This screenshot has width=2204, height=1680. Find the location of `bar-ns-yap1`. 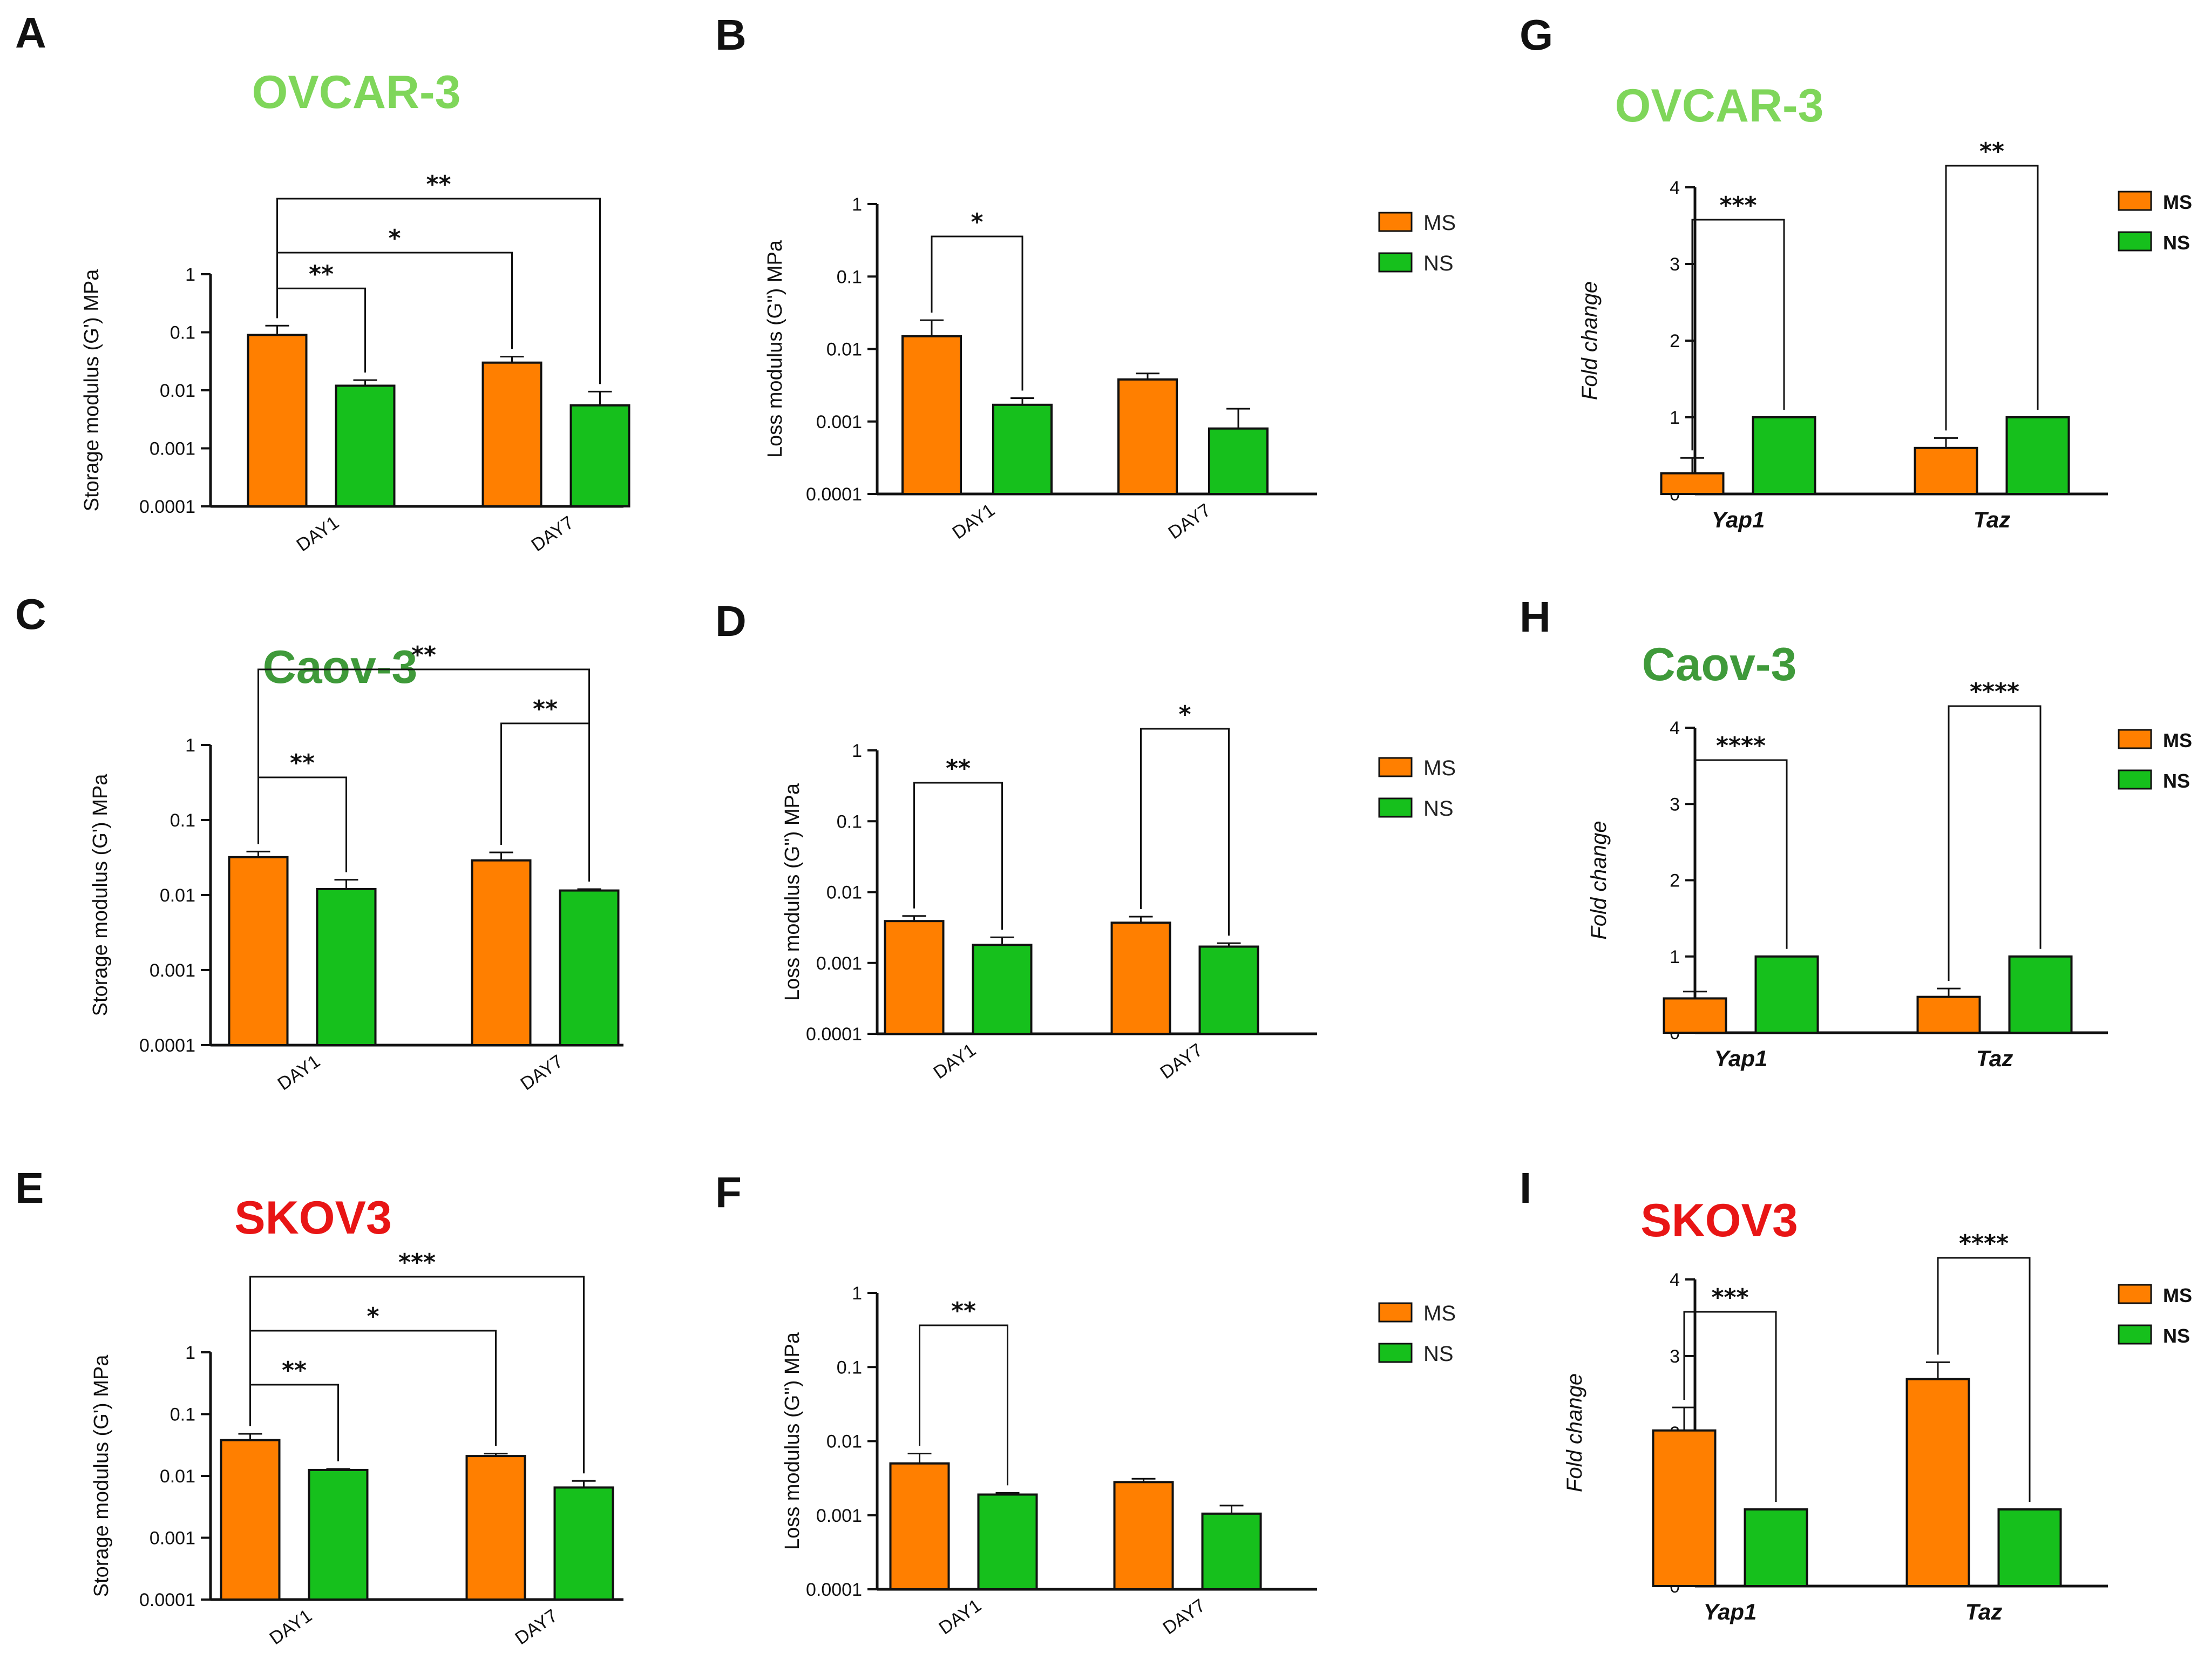

bar-ns-yap1 is located at coordinates (1784, 456).